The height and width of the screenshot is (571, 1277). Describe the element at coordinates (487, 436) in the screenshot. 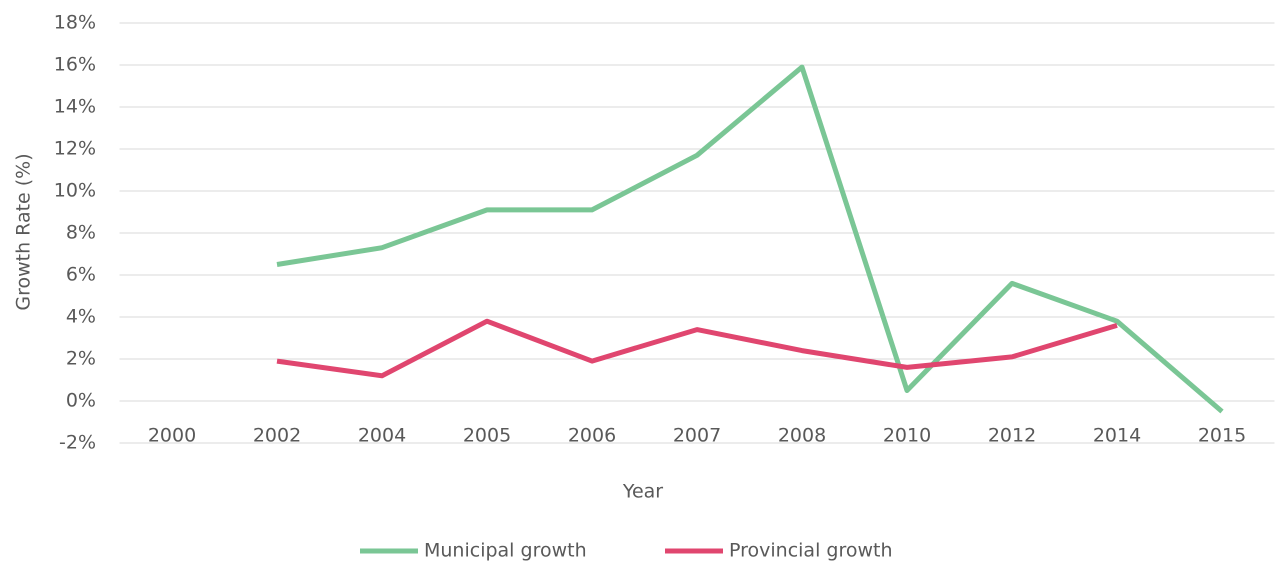

I see `x-tick-label: 2005` at that location.